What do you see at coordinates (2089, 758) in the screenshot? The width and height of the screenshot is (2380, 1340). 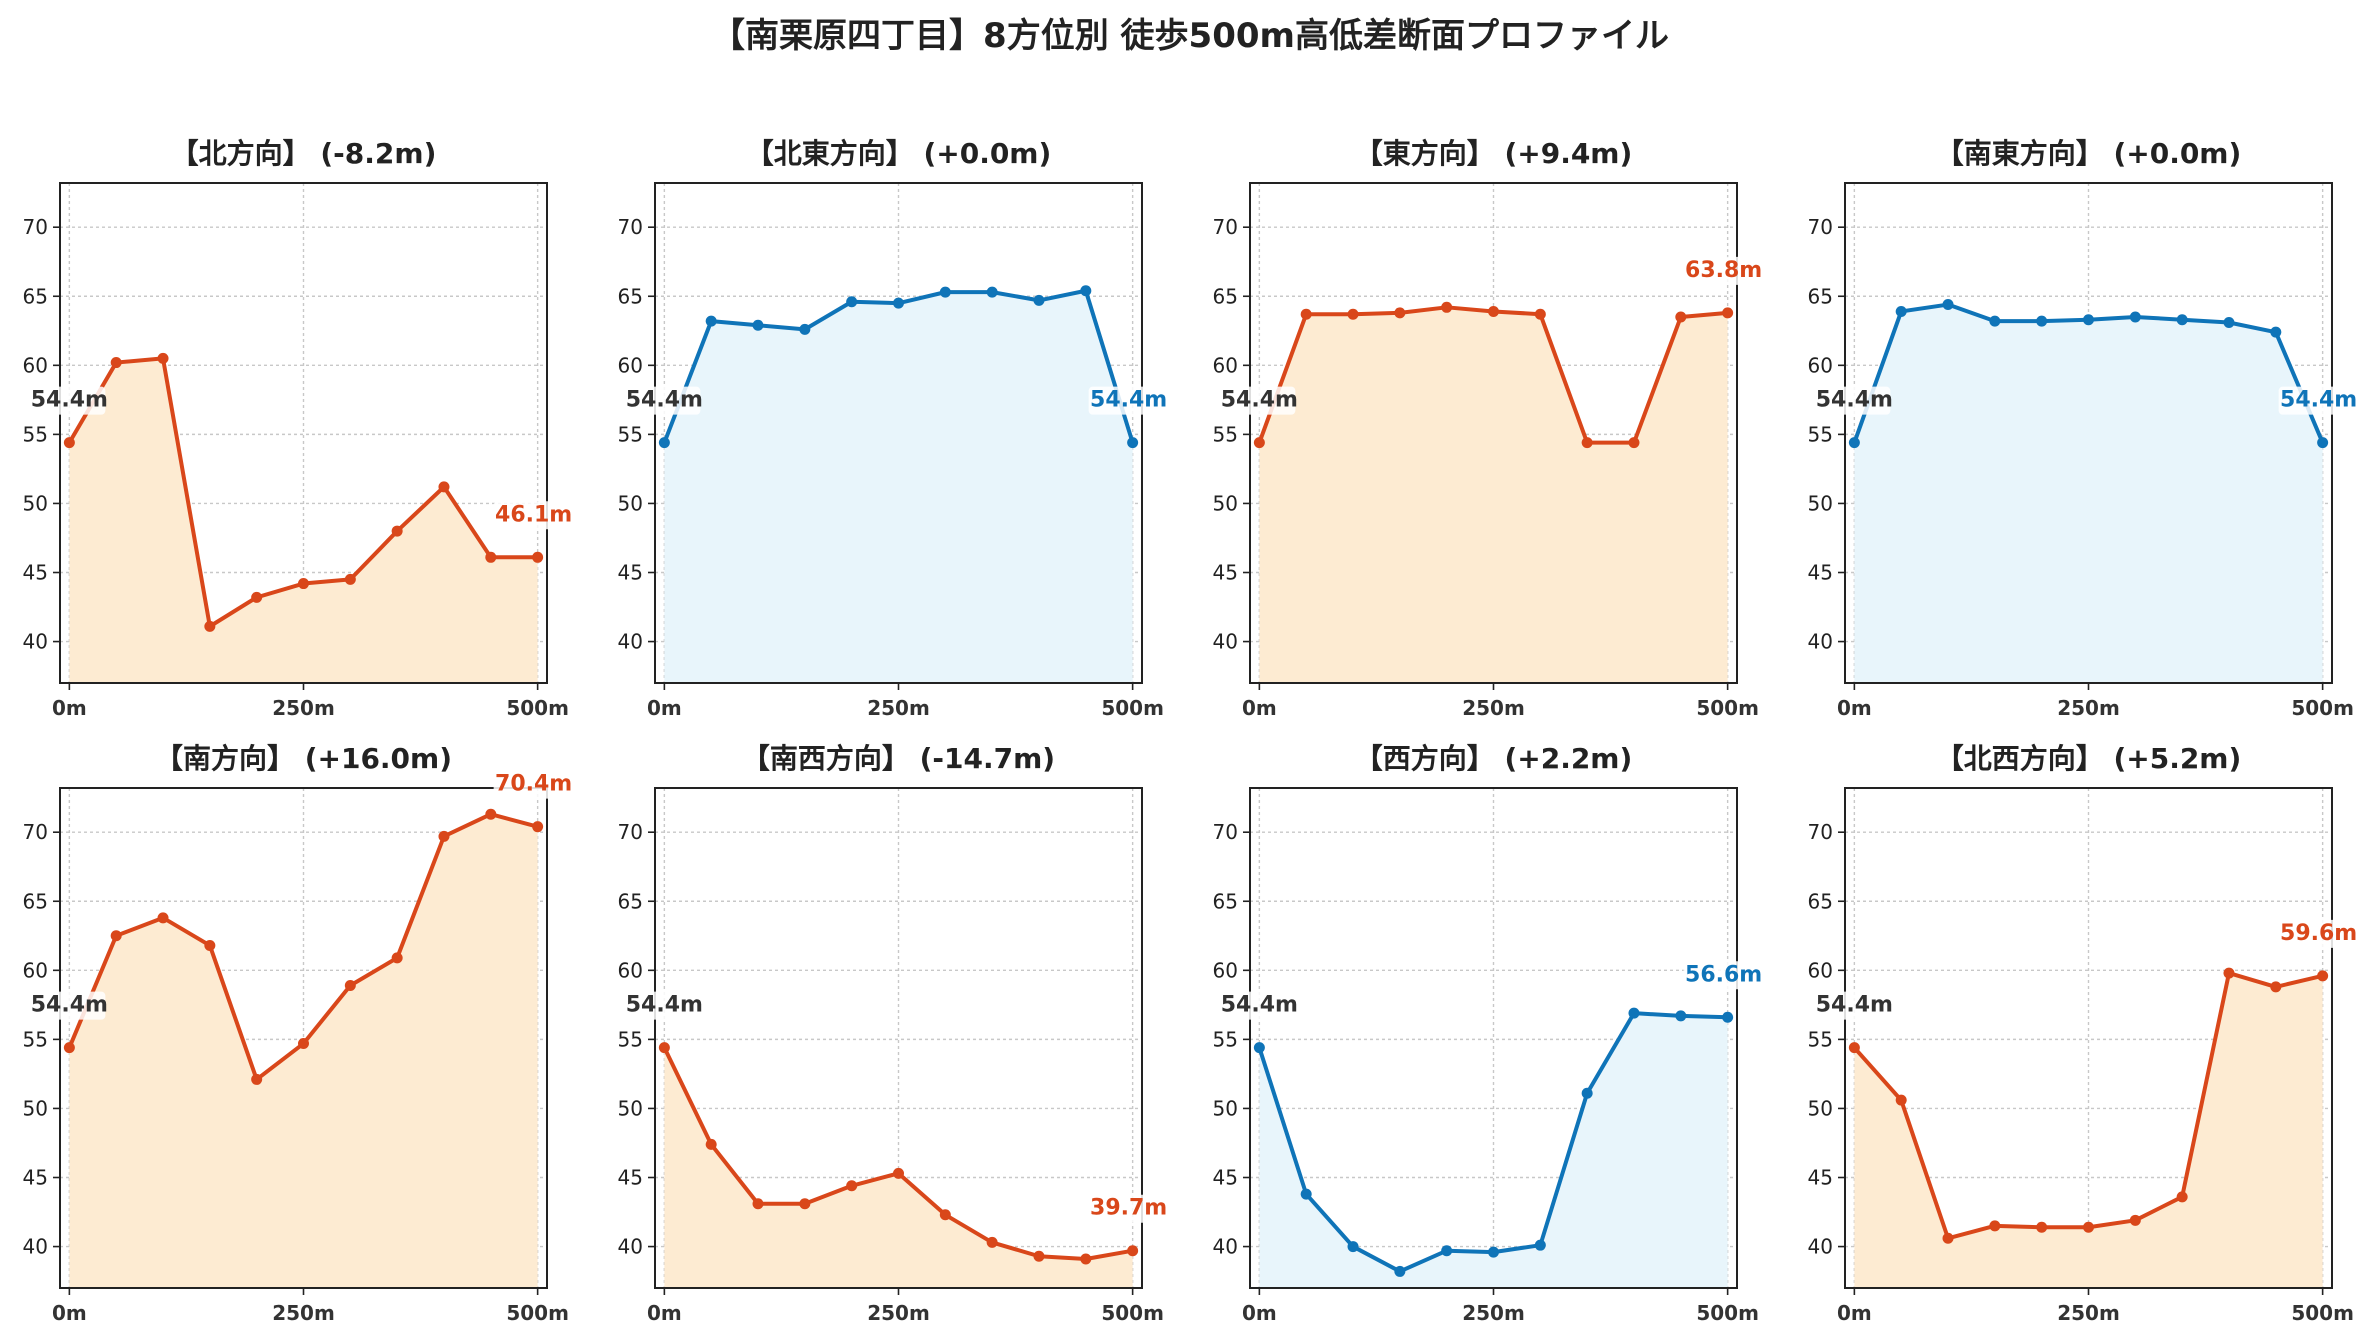 I see `subplot-title: 【北西方向】 (+5.2m)` at bounding box center [2089, 758].